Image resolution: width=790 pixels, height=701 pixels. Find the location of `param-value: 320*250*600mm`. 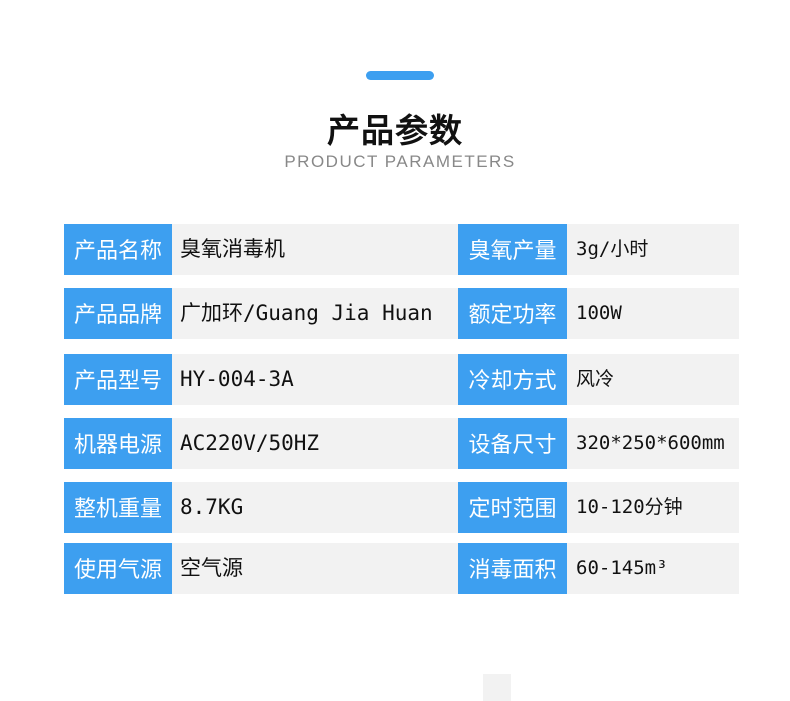

param-value: 320*250*600mm is located at coordinates (650, 443).